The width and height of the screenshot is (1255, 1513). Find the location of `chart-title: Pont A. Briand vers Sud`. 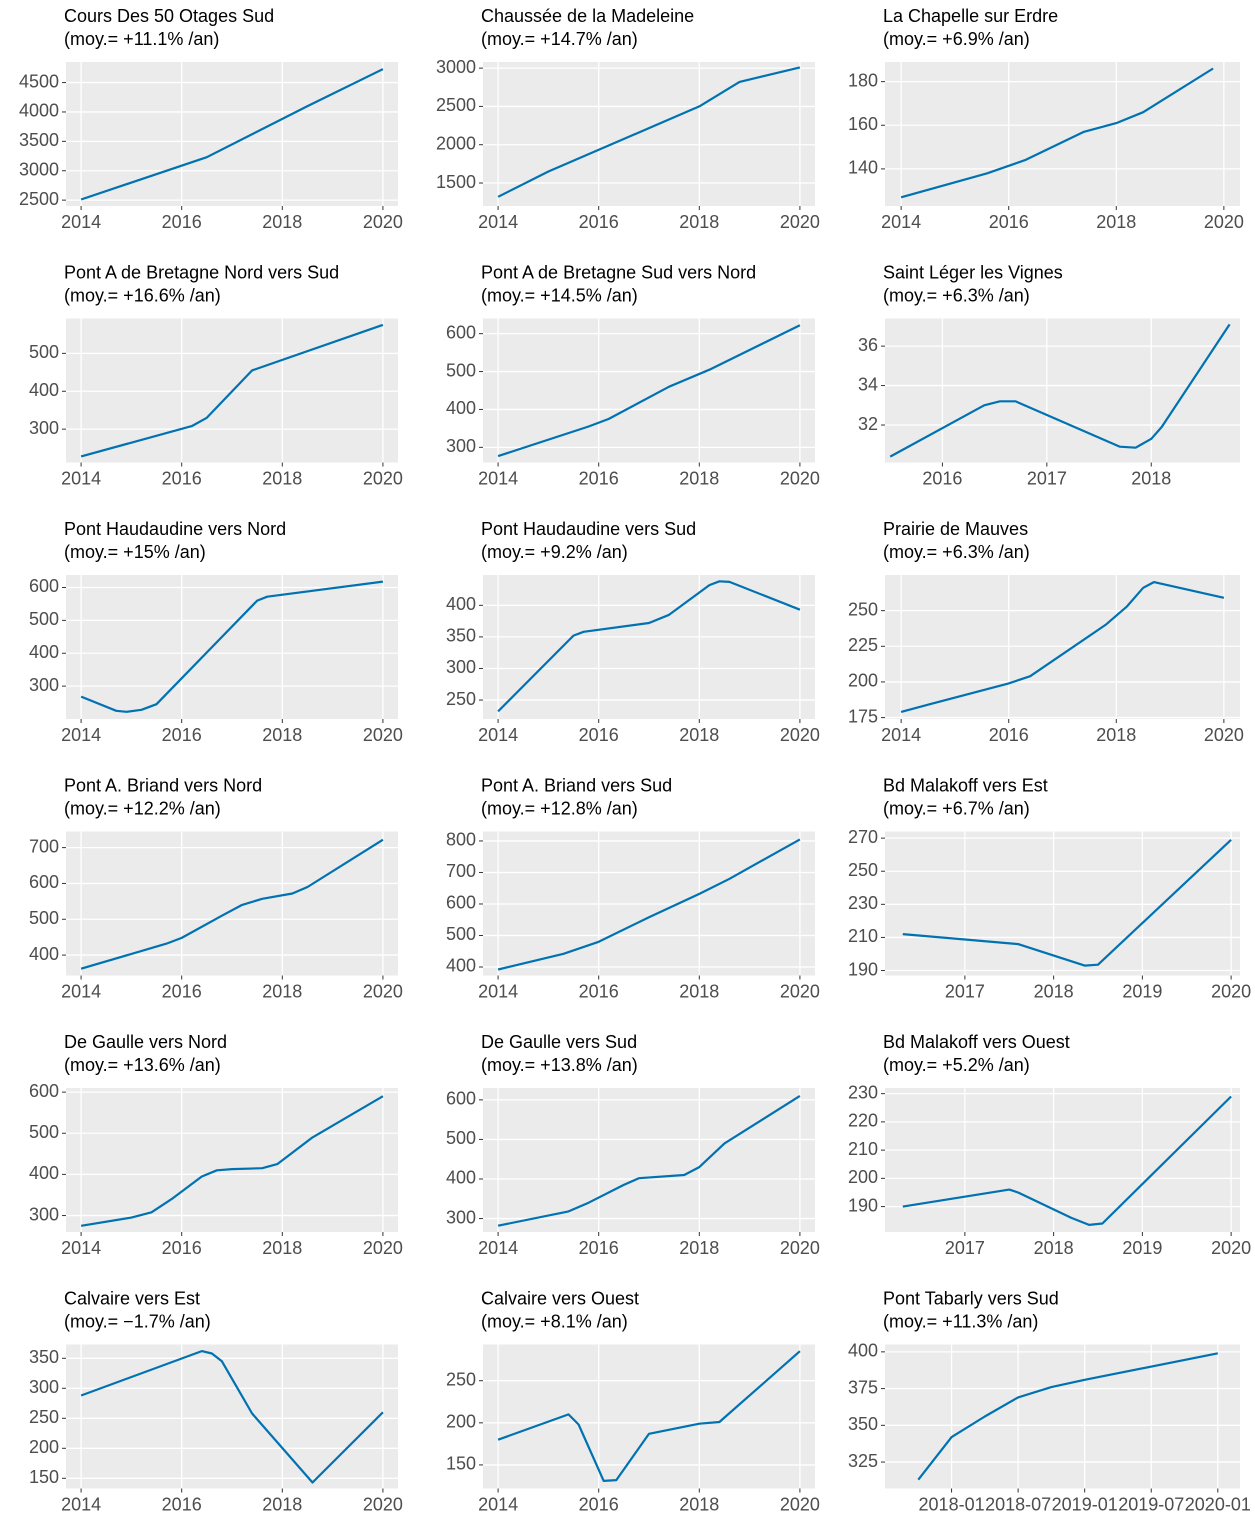

chart-title: Pont A. Briand vers Sud is located at coordinates (576, 785).